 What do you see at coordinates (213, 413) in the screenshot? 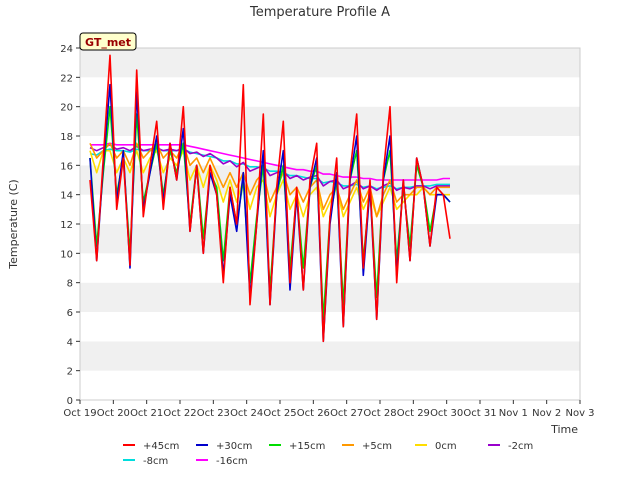
I see `x-tick-label: Oct 23` at bounding box center [213, 413].